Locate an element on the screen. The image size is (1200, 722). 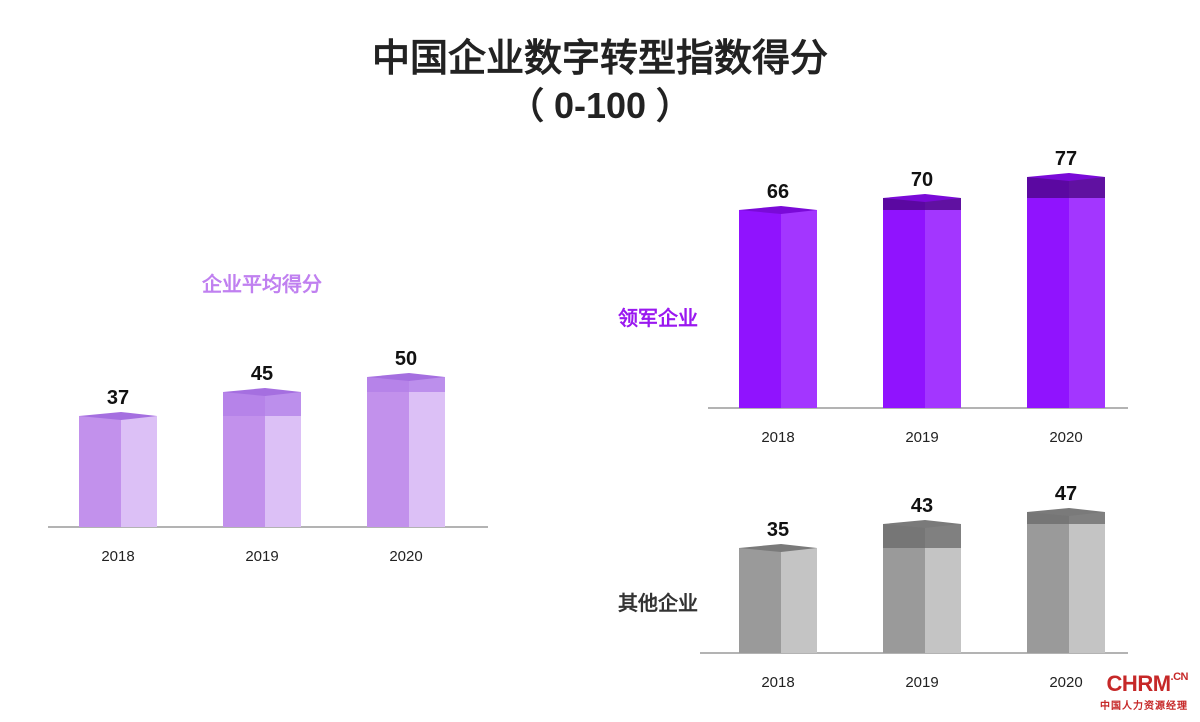
brand-logo: CHRM.CN 中国人力资源经理 is located at coordinates (1144, 691).